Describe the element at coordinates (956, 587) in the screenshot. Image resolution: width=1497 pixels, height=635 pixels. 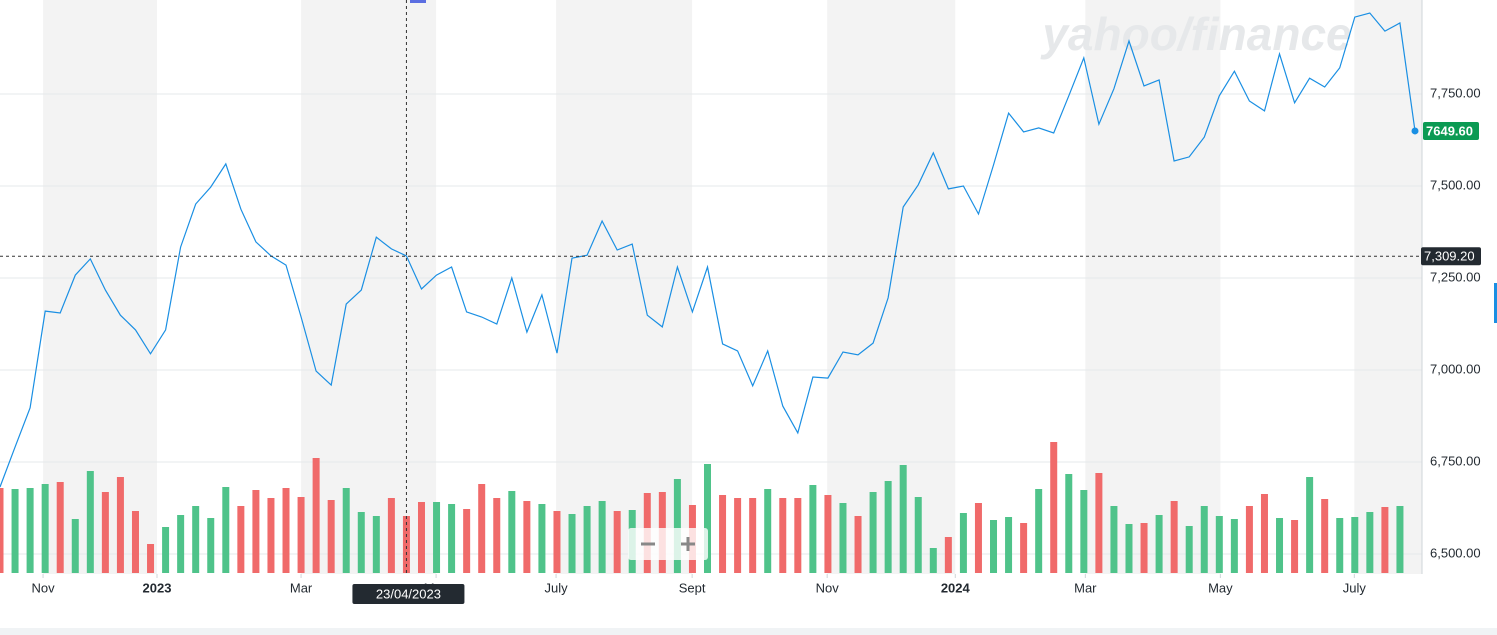
I see `x-tick-label: 2024` at that location.